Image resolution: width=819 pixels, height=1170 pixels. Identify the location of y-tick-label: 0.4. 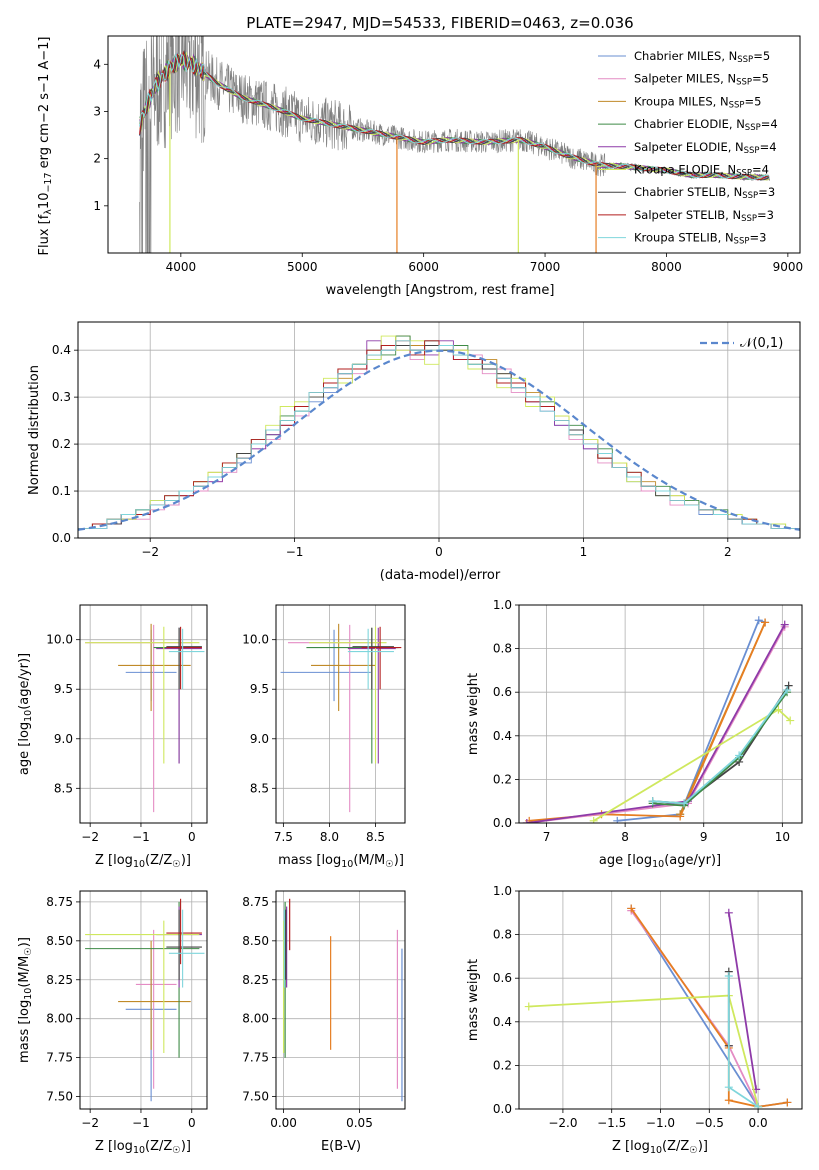
(502, 736).